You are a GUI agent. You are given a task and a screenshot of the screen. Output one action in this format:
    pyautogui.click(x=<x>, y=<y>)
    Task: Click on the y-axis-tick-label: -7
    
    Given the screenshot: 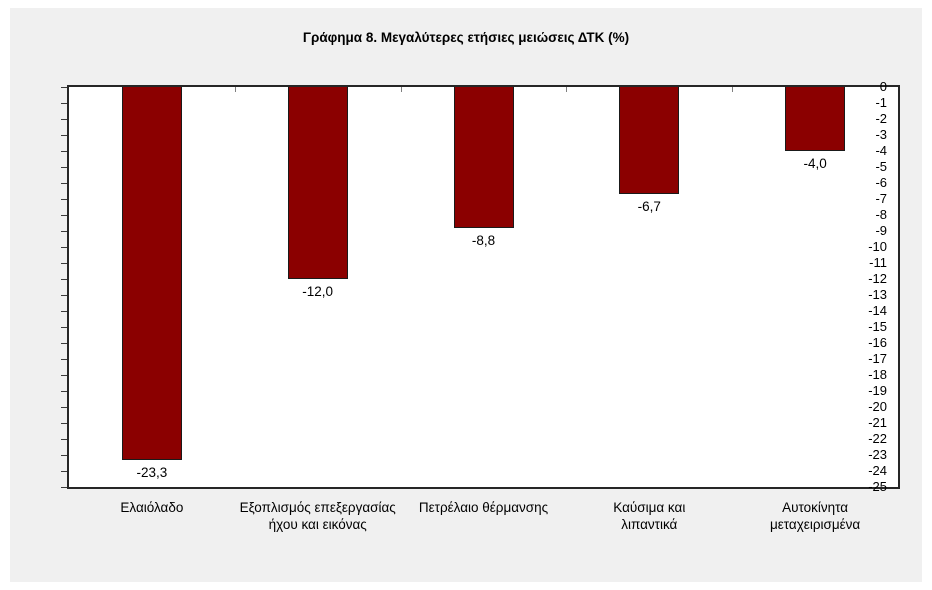 What is the action you would take?
    pyautogui.click(x=881, y=198)
    